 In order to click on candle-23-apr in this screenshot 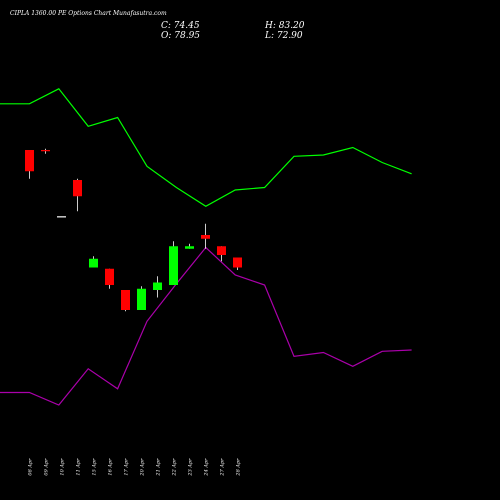, I will do `click(189, 246)`.